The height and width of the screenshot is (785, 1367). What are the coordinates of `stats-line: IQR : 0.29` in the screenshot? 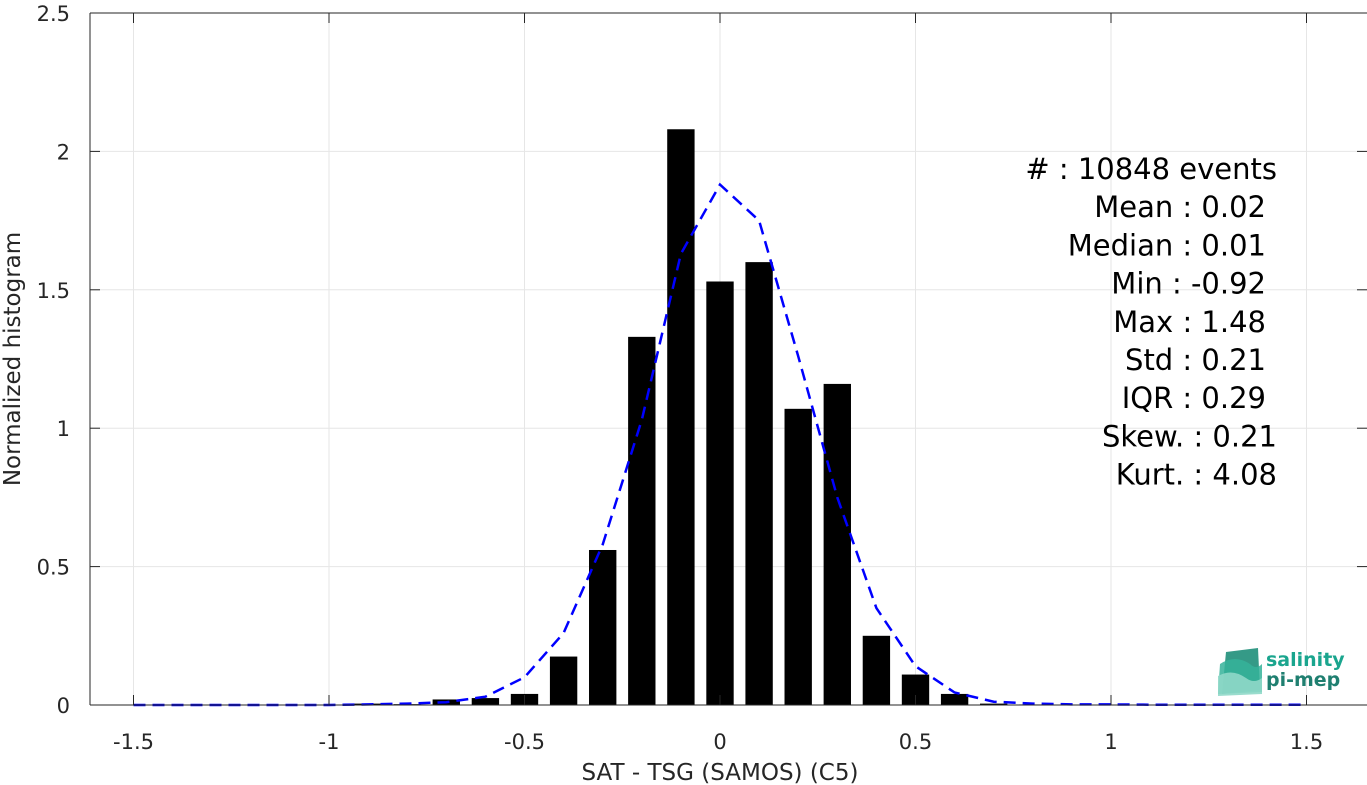 It's located at (1194, 398).